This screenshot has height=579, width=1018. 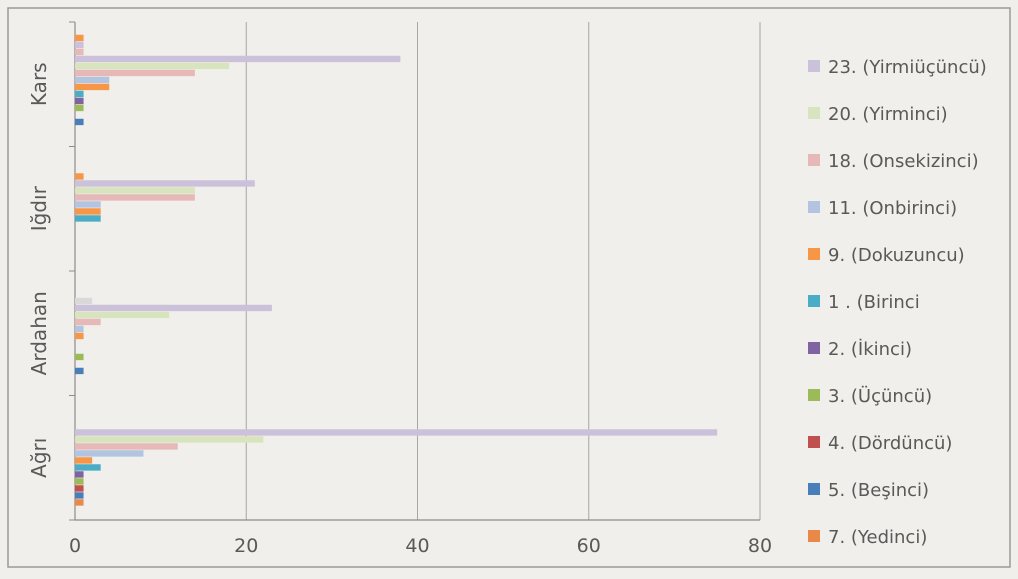 What do you see at coordinates (760, 546) in the screenshot?
I see `x-tick-label: 80` at bounding box center [760, 546].